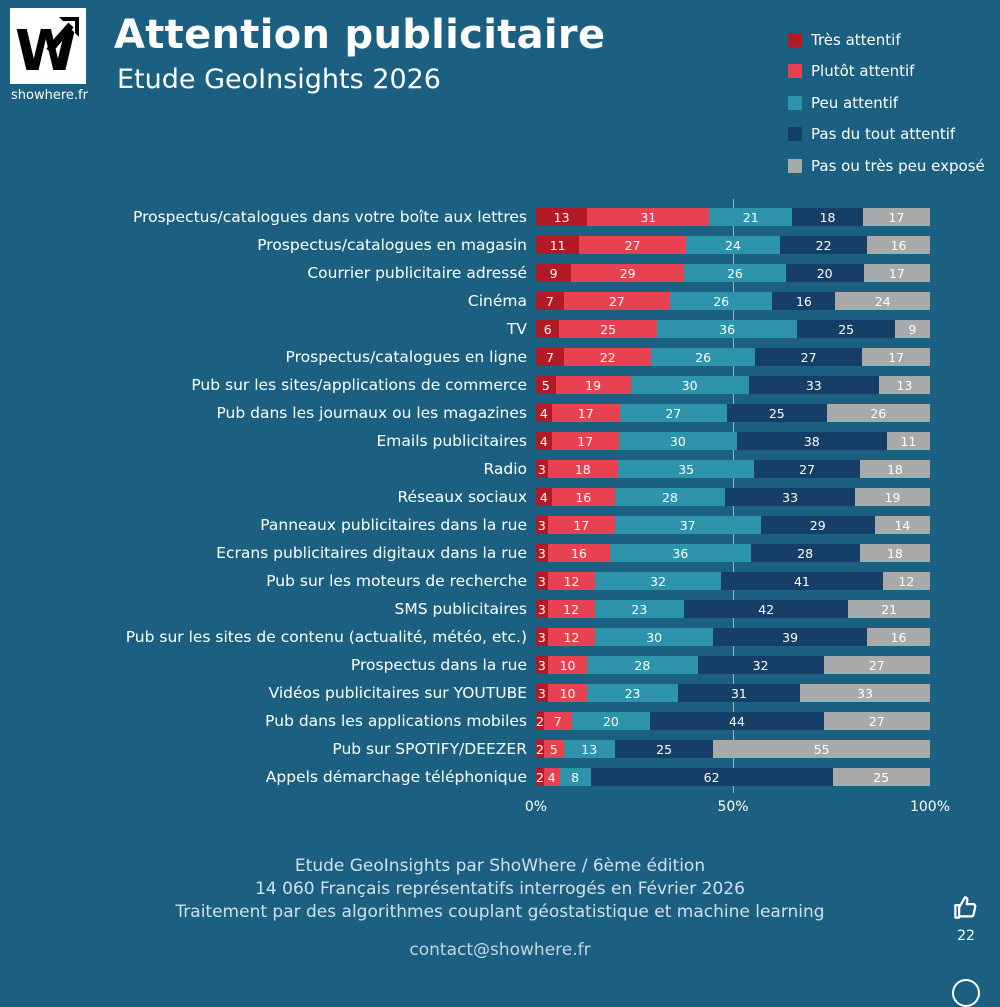 The width and height of the screenshot is (1000, 1007). What do you see at coordinates (500, 665) in the screenshot?
I see `chart-row: Prospectus dans la rue 3 10 28 32 27` at bounding box center [500, 665].